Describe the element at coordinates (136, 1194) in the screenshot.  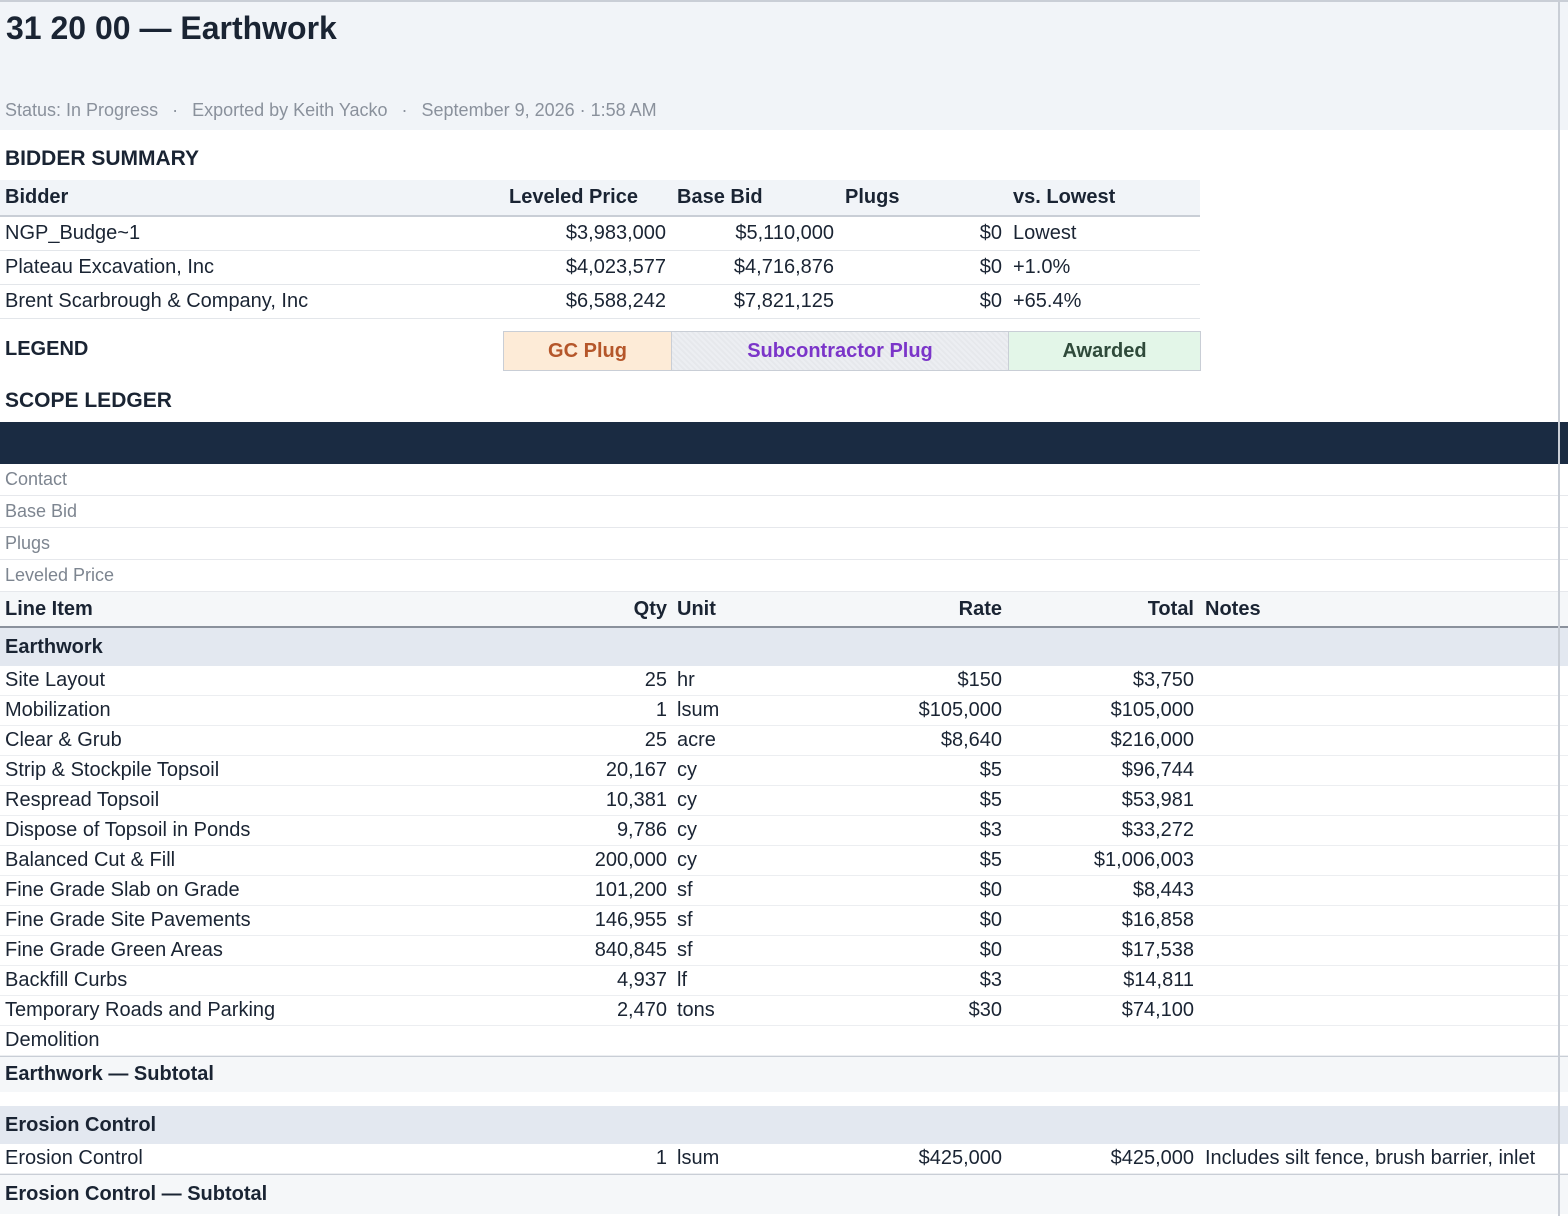
I see `subtotal-label: Erosion Control — Subtotal` at that location.